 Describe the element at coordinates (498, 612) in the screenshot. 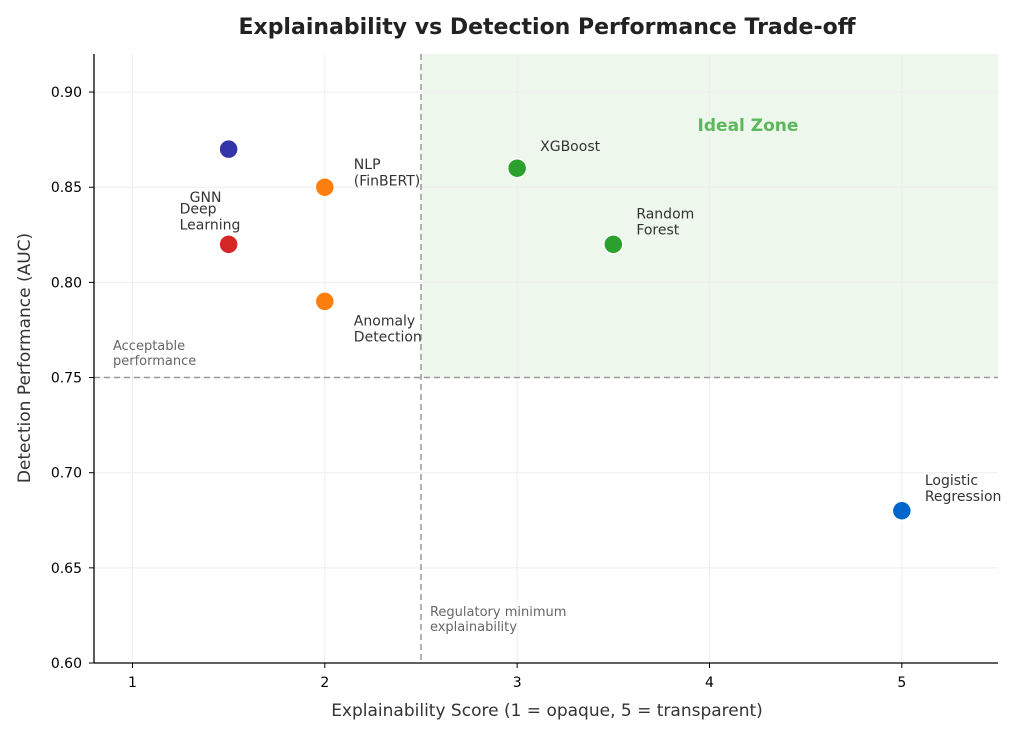

I see `regulatory-minimum-label-line: Regulatory minimum` at that location.